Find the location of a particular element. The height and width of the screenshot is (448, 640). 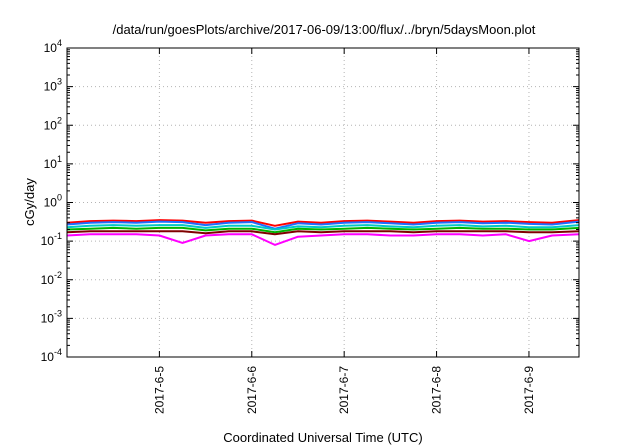

x-tick-label: 2017-6-7 is located at coordinates (344, 390).